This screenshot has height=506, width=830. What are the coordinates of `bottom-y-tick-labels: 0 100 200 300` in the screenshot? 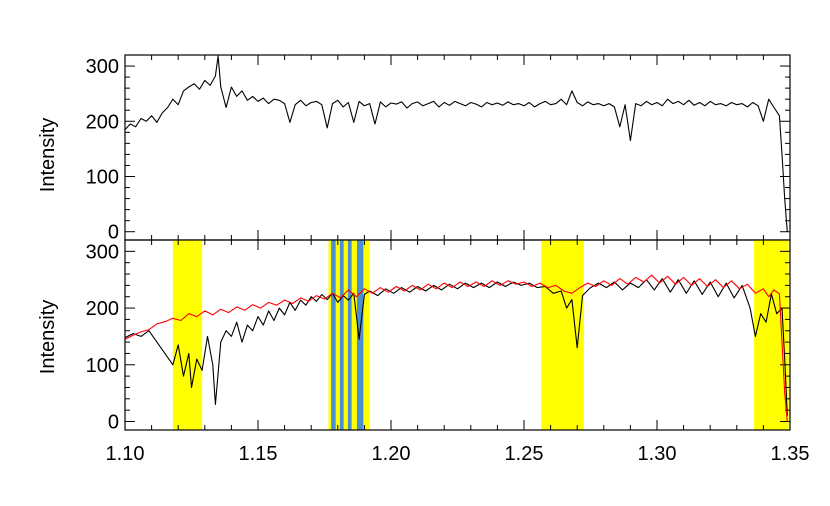 It's located at (102, 337).